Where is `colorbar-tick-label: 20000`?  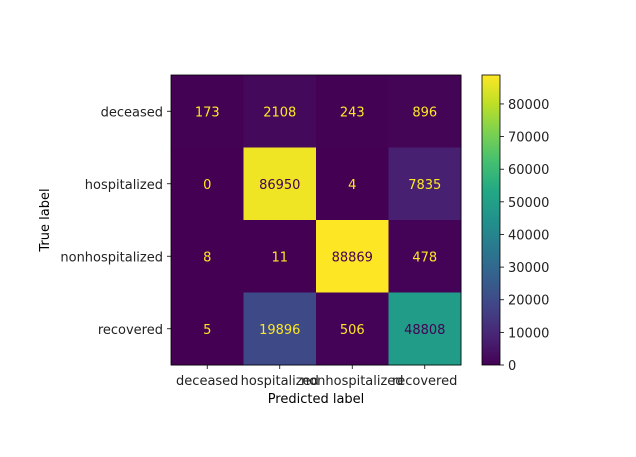
colorbar-tick-label: 20000 is located at coordinates (528, 301).